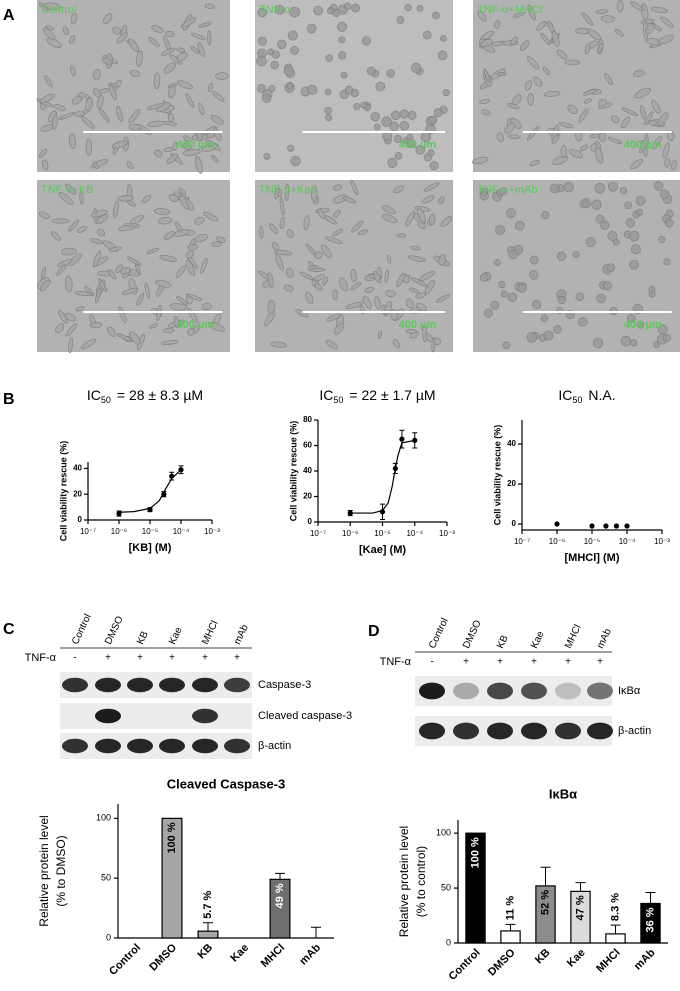 The height and width of the screenshot is (991, 680). What do you see at coordinates (338, 400) in the screenshot?
I see `title-part: 50` at bounding box center [338, 400].